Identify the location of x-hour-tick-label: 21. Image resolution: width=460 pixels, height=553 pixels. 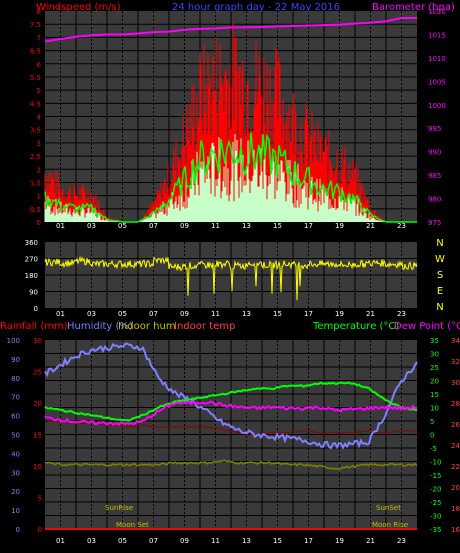
(370, 314).